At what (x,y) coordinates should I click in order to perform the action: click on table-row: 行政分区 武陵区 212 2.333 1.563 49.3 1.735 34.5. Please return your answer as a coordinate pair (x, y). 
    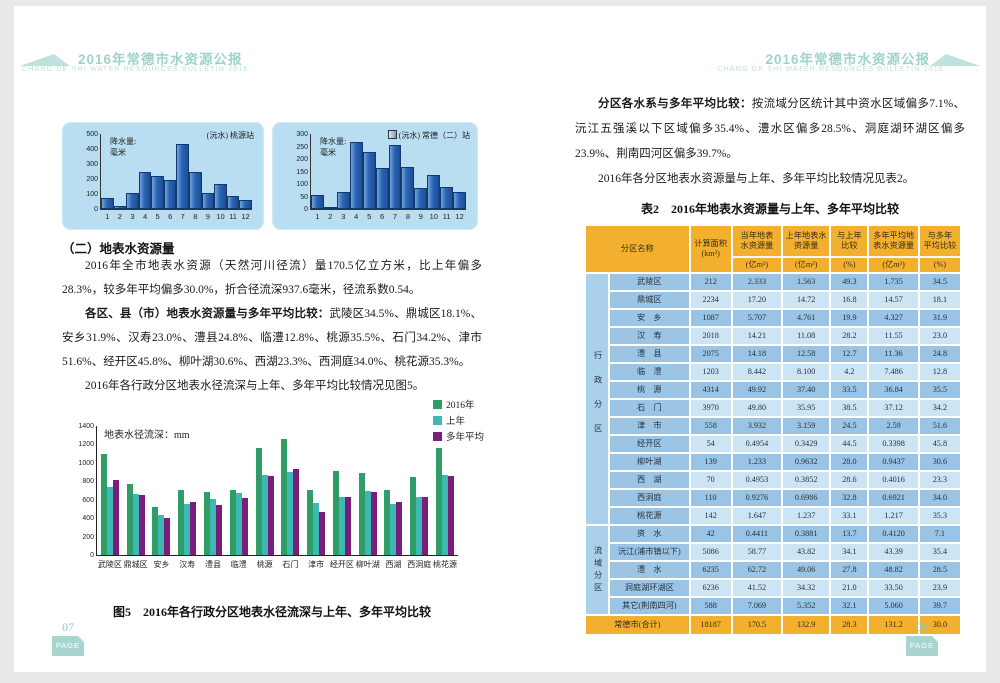
    Looking at the image, I should click on (773, 399).